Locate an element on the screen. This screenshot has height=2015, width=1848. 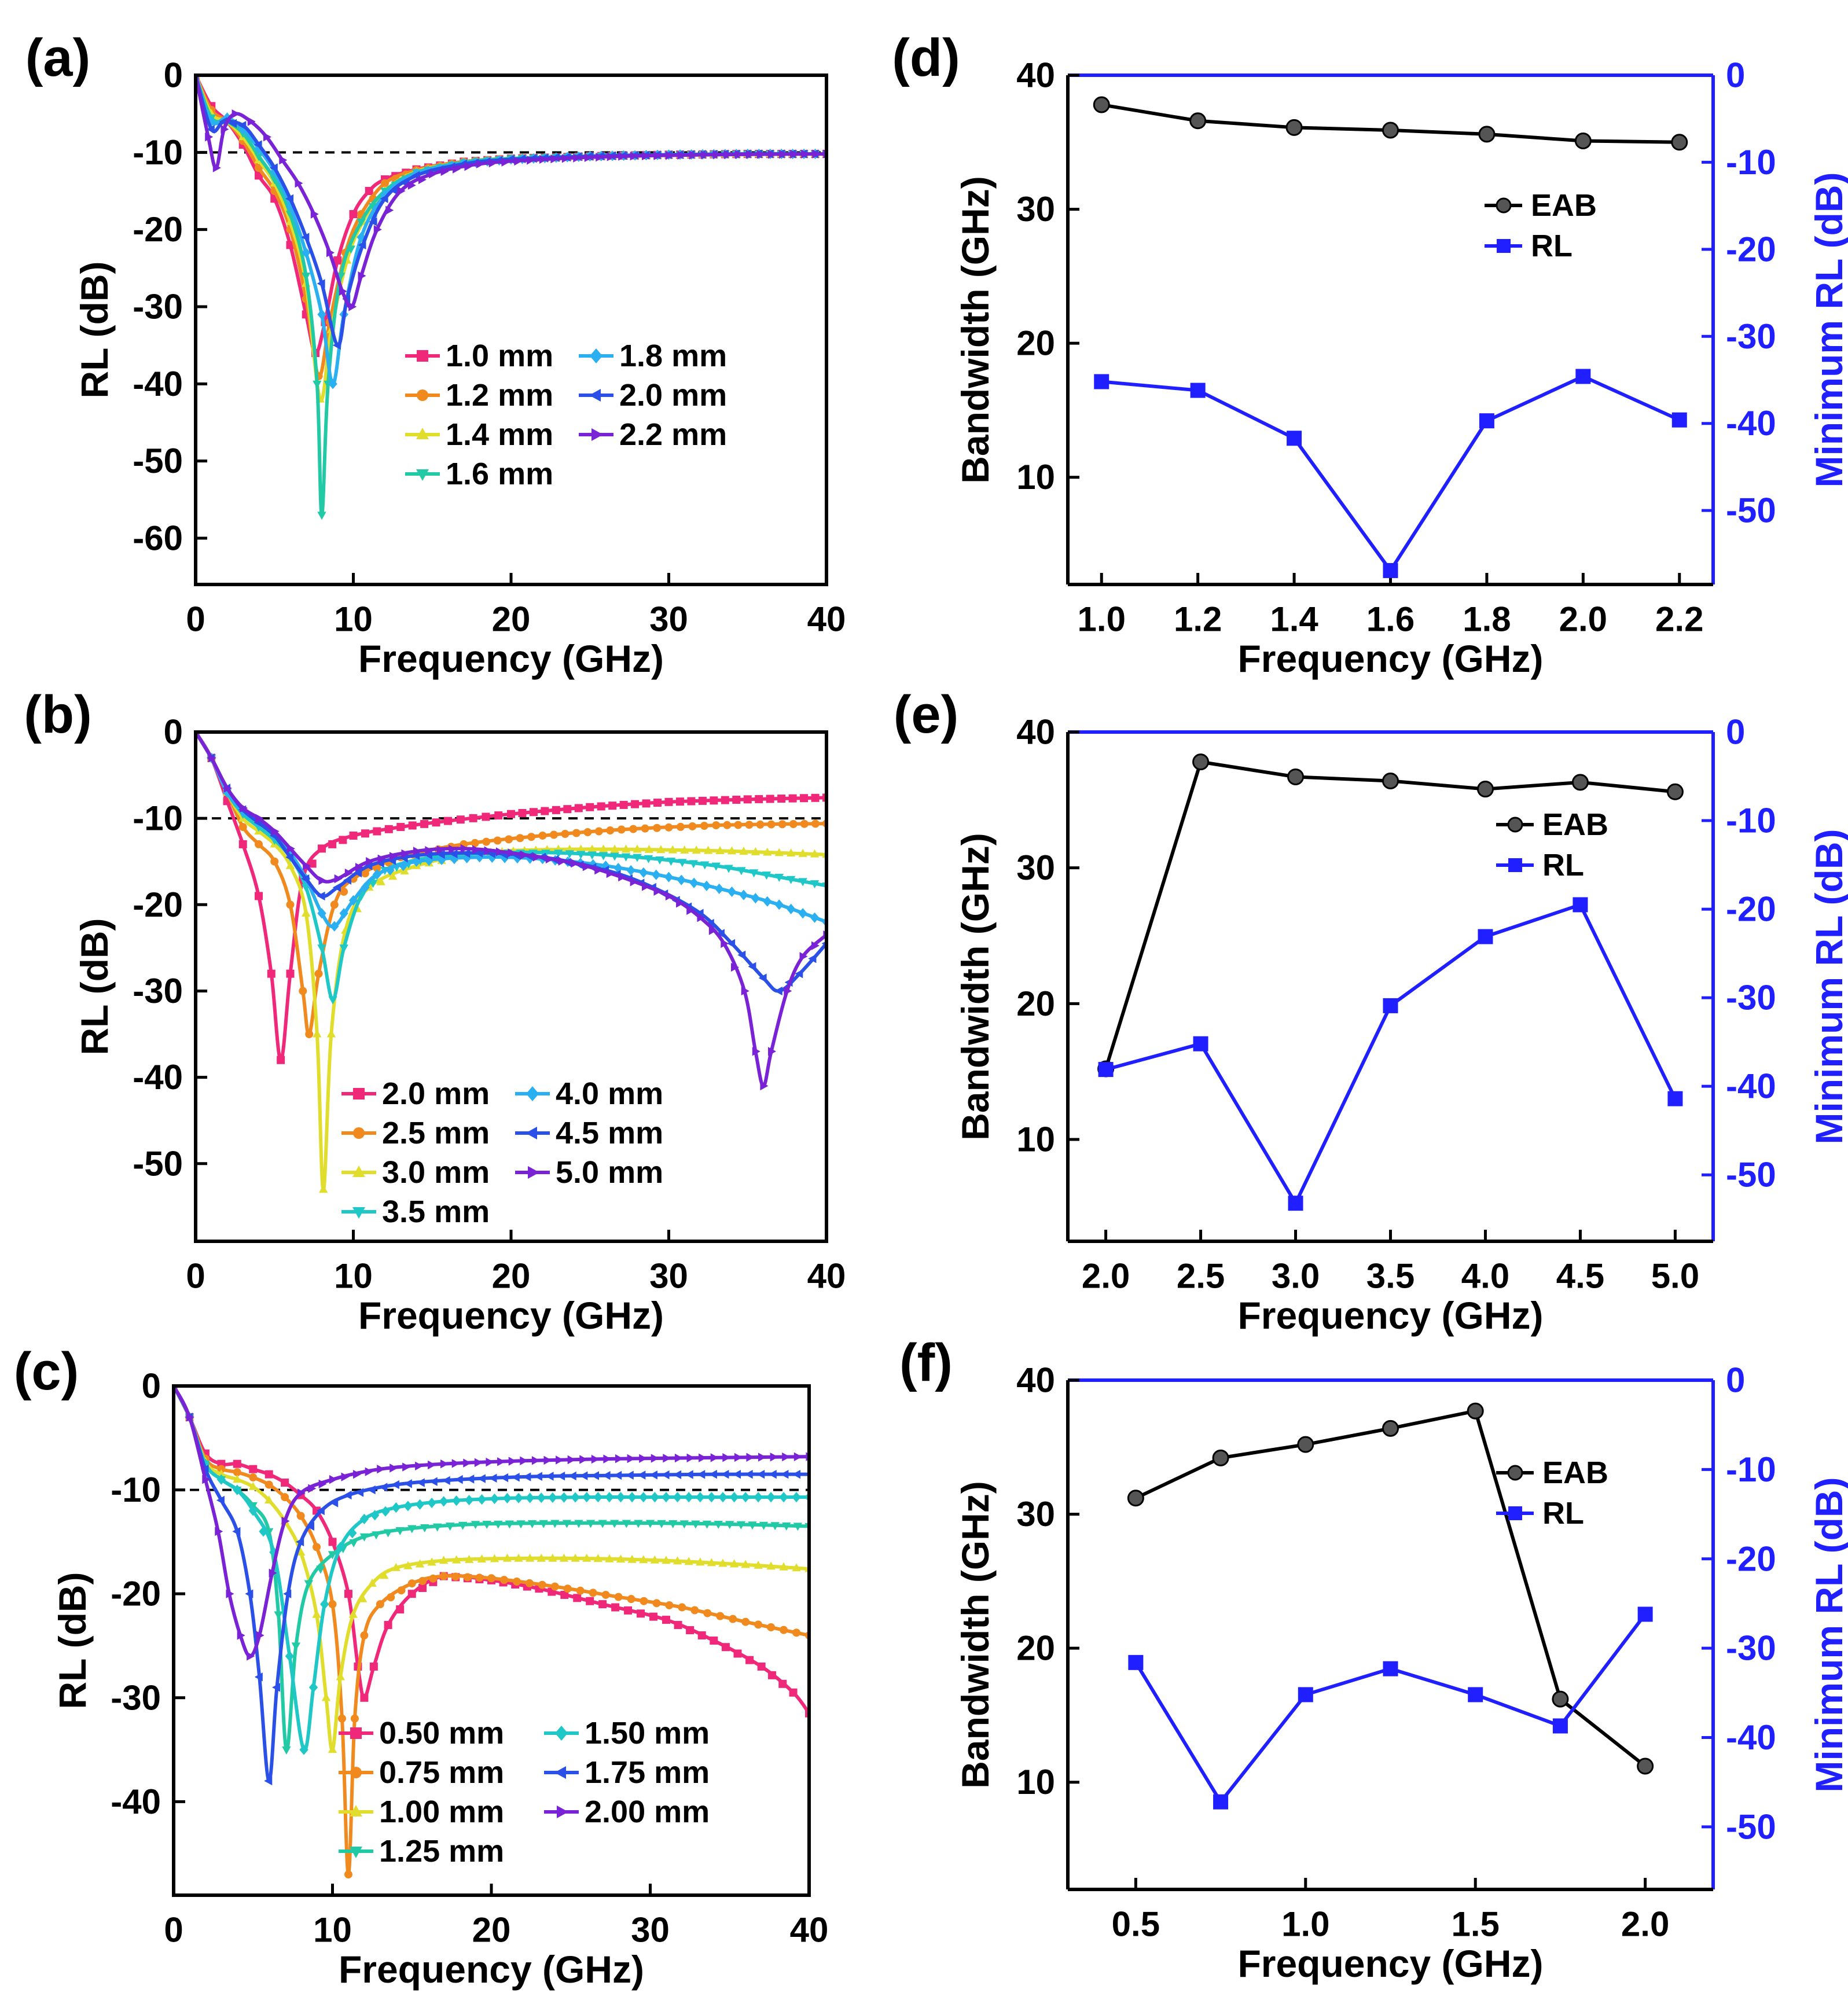
legend-item: 1.75 mm is located at coordinates (627, 1772).